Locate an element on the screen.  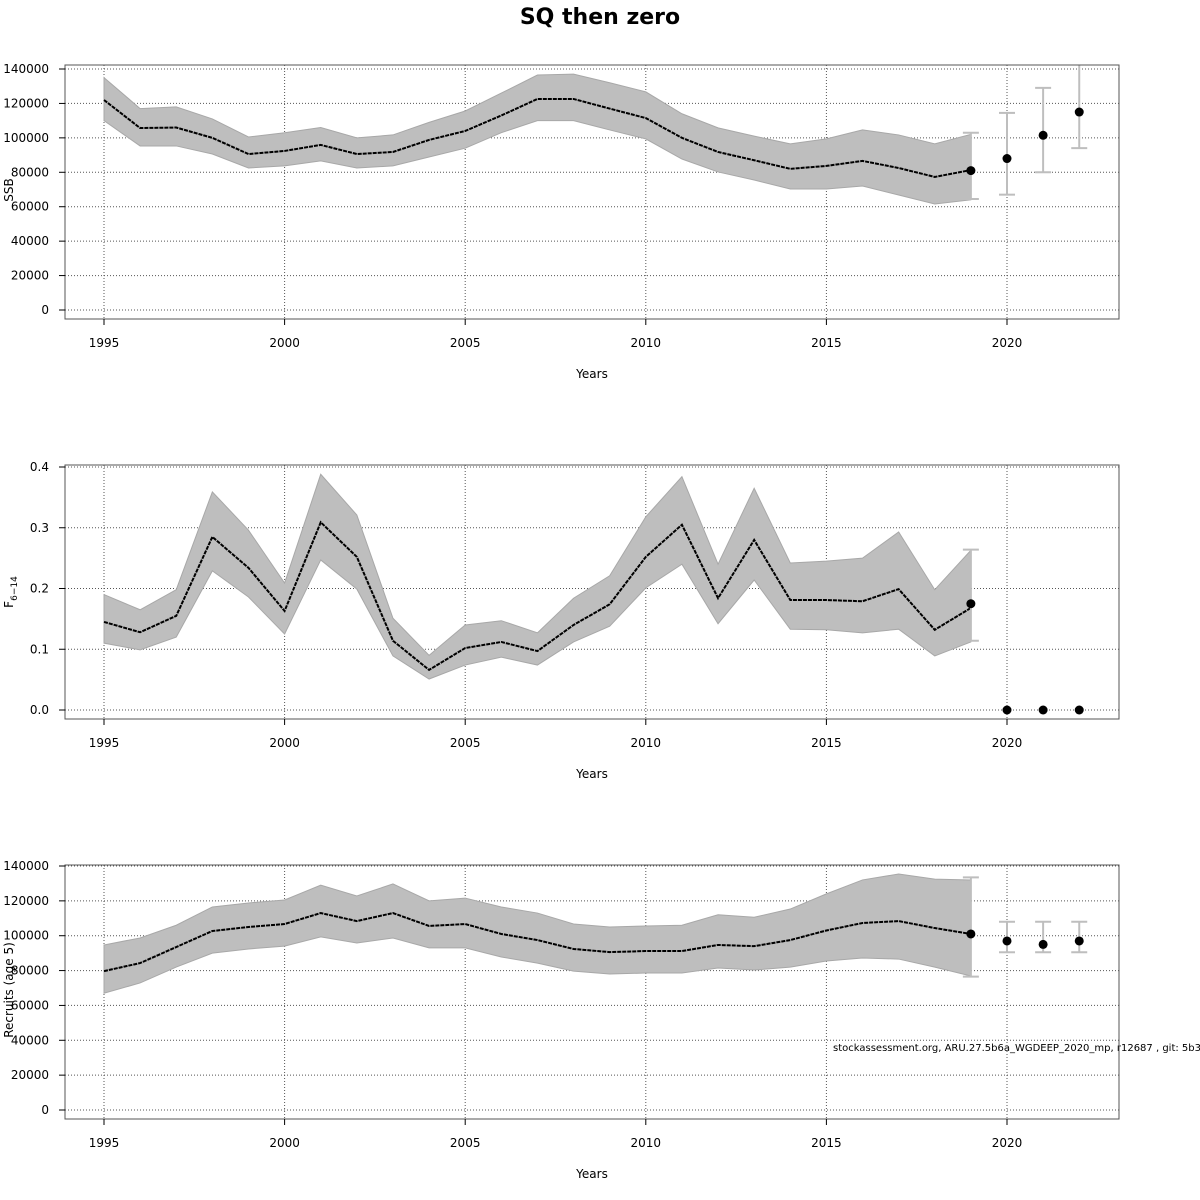
y-axis-label: SSB is located at coordinates (9, 189).